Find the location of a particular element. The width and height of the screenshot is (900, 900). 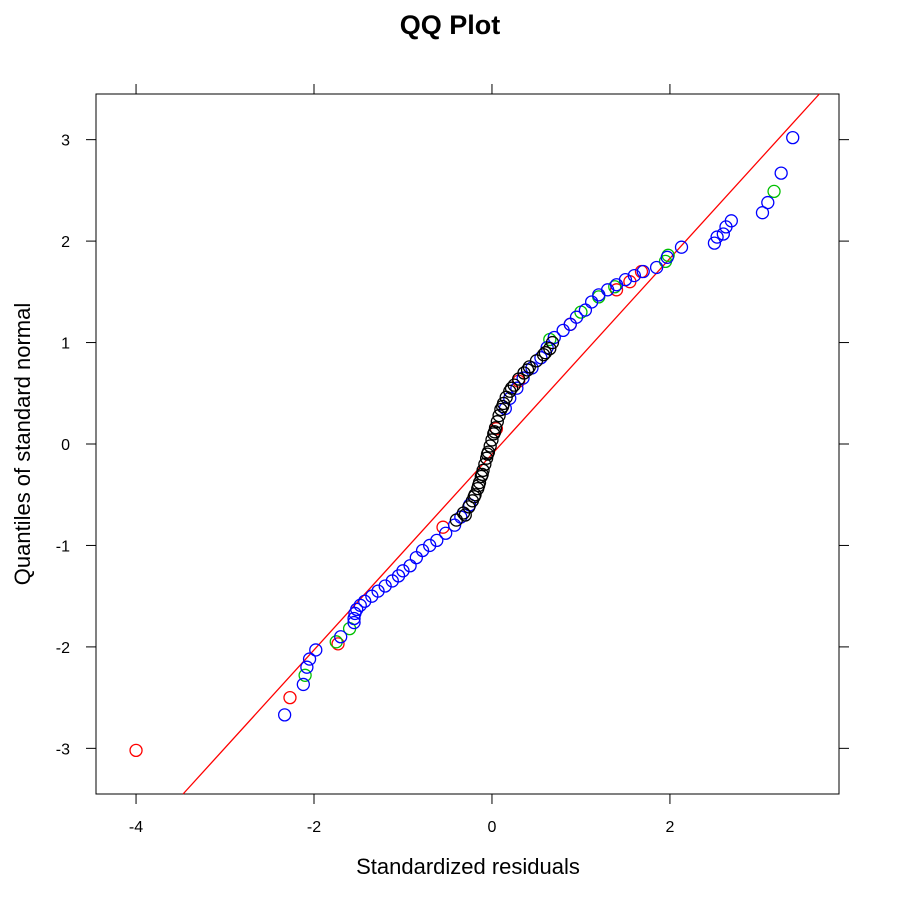

x-tick-label: -2 is located at coordinates (314, 827).